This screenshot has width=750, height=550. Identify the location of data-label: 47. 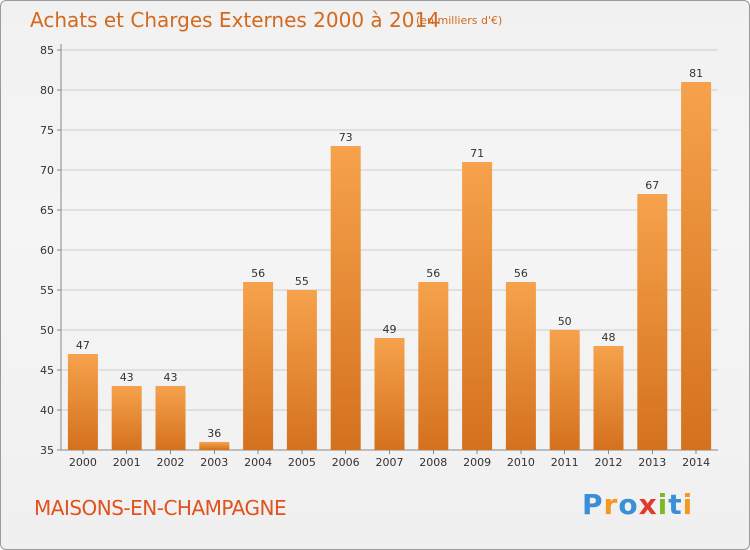
(83, 345).